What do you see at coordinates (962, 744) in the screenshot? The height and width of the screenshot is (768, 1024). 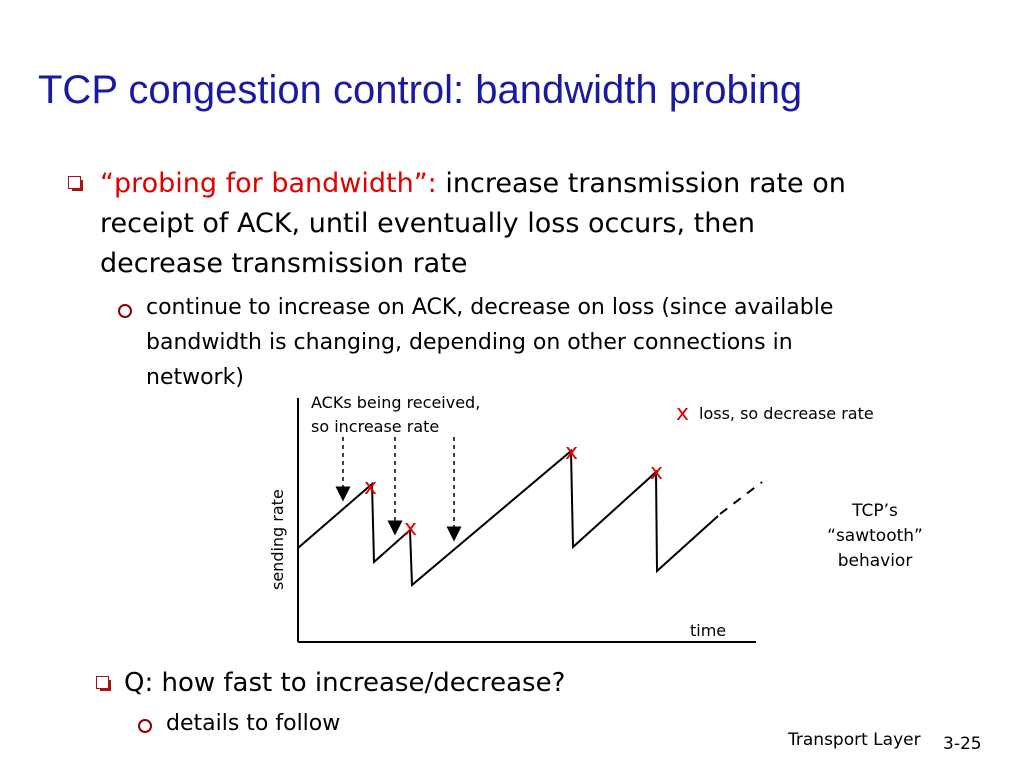 I see `footer-page-number: 3-25` at bounding box center [962, 744].